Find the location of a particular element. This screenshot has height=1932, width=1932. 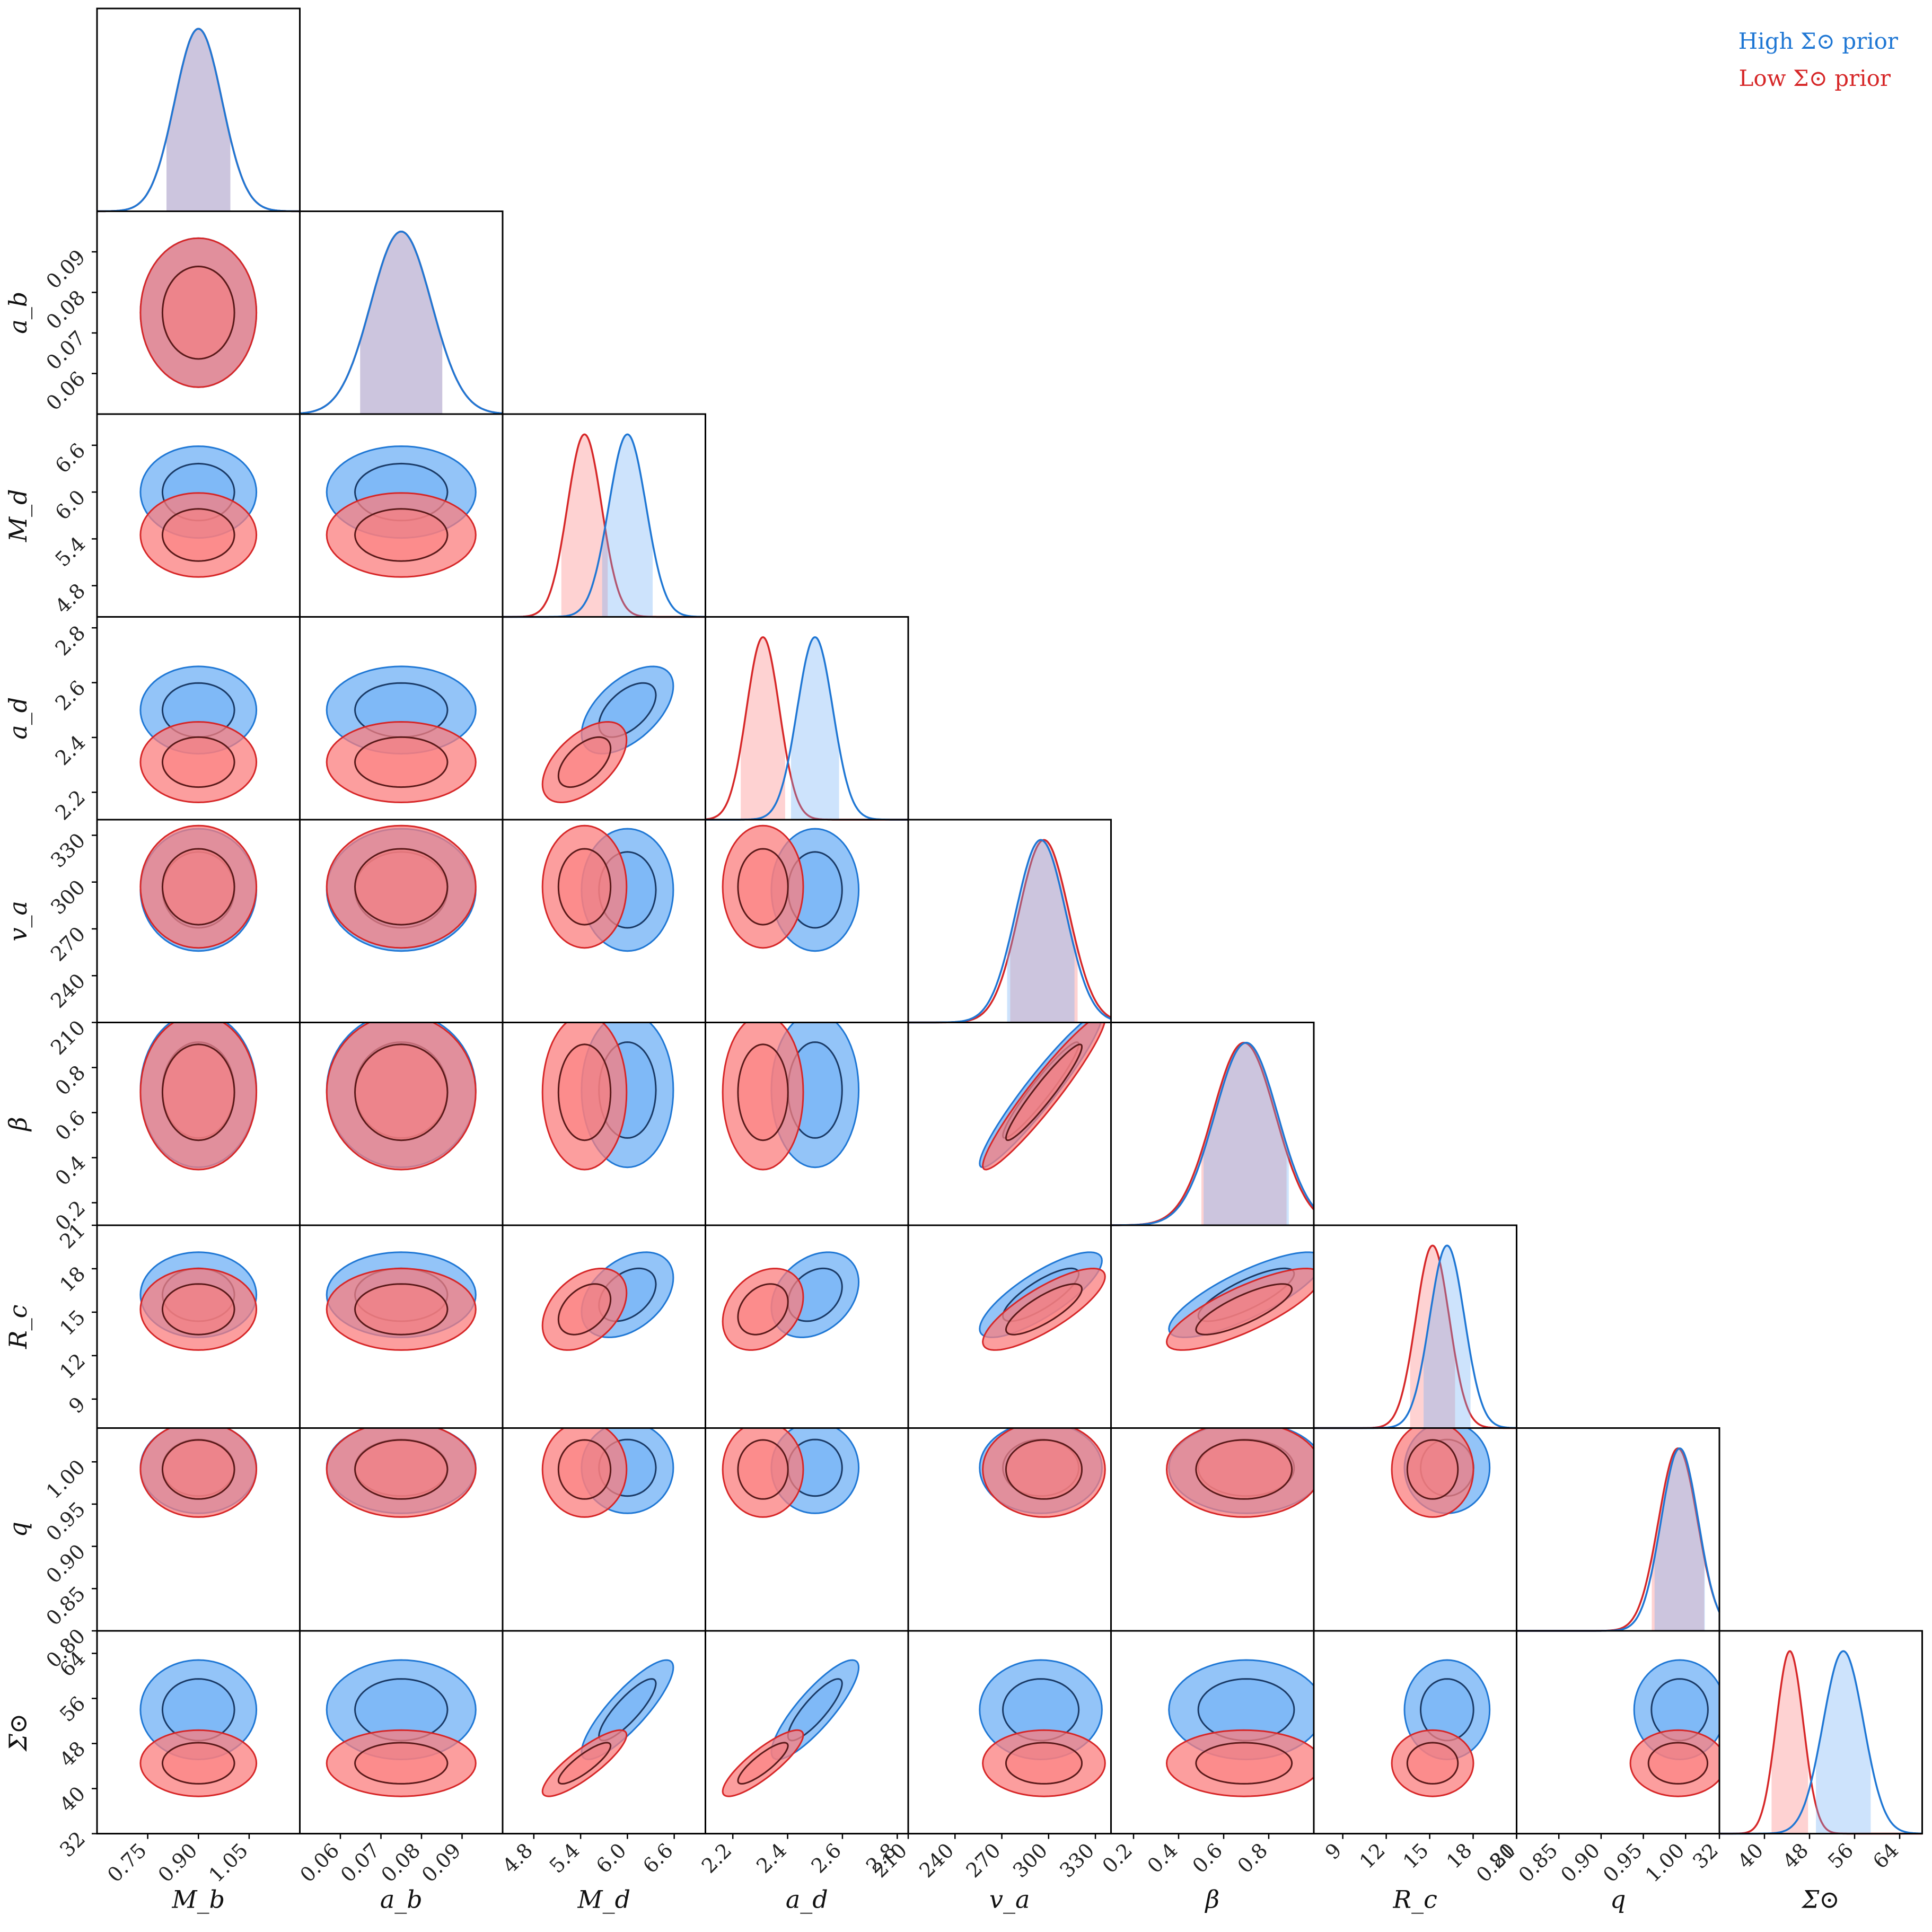

panel-frame is located at coordinates (1618, 1732).